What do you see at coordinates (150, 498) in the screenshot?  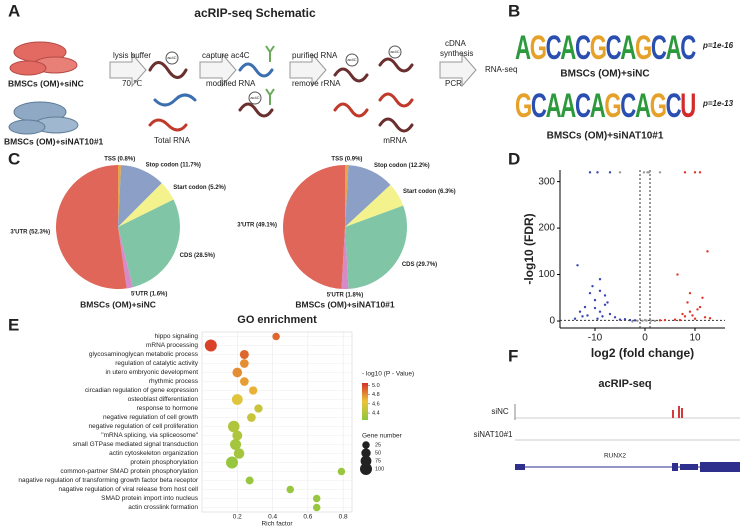 I see `category-label: SMAD protein import into nucleus` at bounding box center [150, 498].